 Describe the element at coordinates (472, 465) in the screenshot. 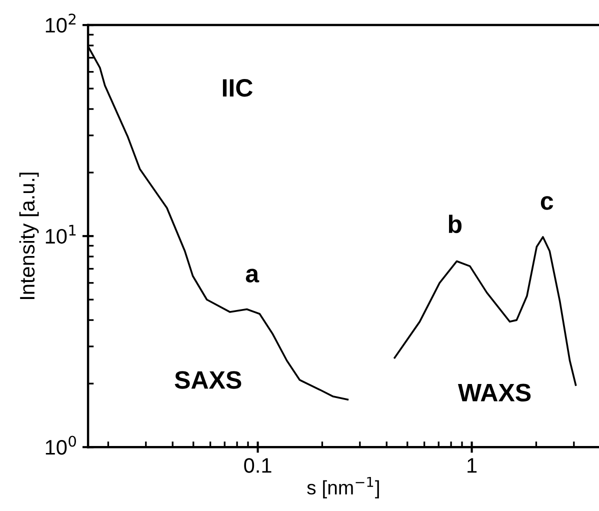

I see `x-tick-label: 1` at that location.